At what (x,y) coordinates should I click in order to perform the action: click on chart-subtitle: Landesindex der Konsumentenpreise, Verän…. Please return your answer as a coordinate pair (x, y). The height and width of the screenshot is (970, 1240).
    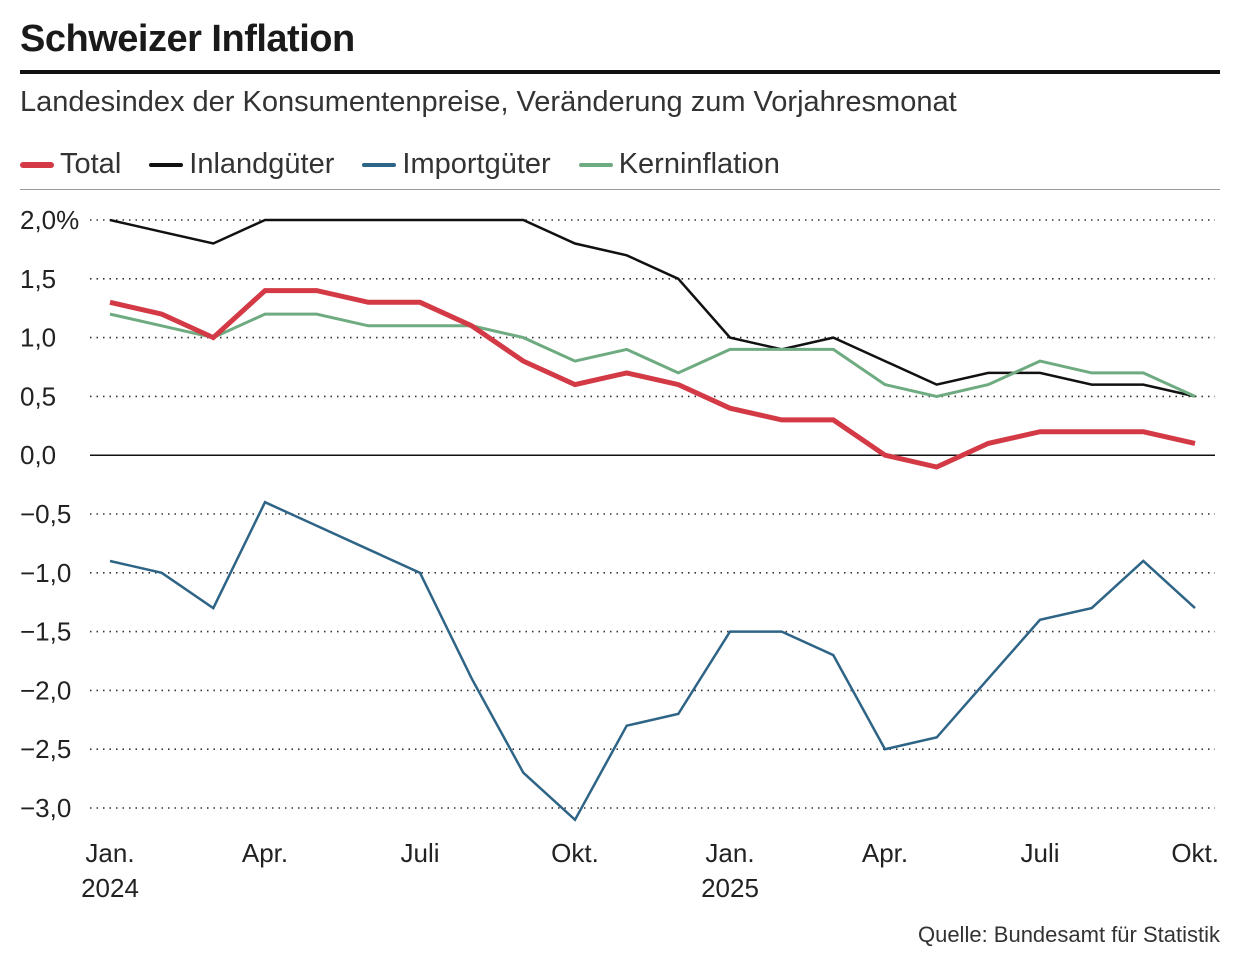
    Looking at the image, I should click on (488, 102).